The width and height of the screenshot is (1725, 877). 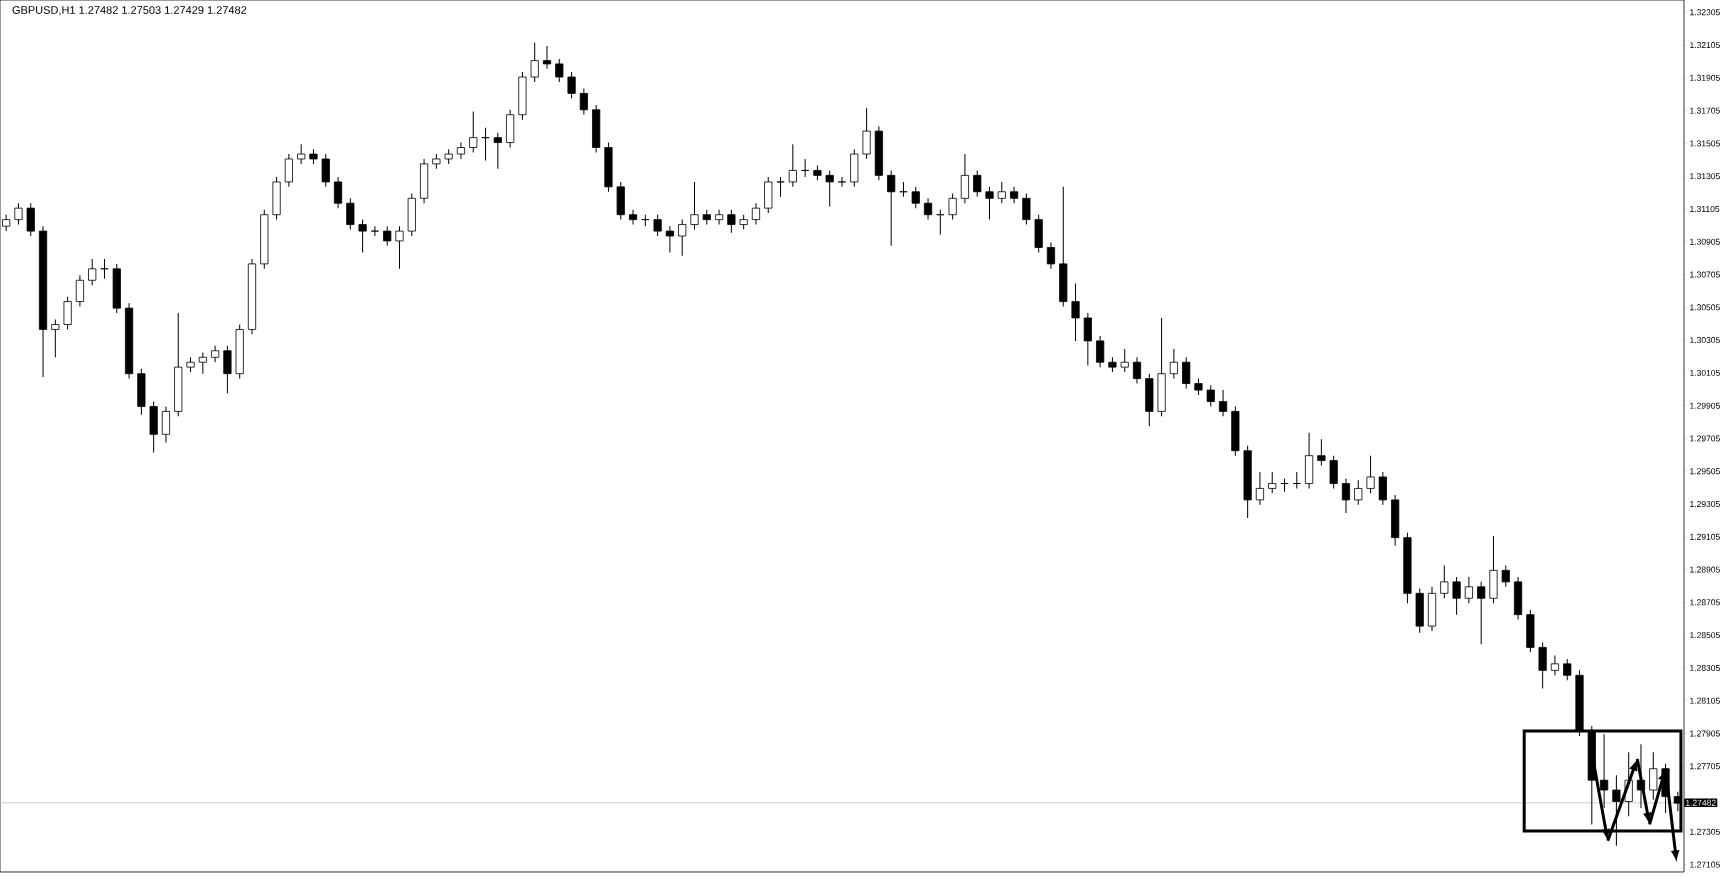 I want to click on y-tick-label: 1.27105, so click(x=1705, y=864).